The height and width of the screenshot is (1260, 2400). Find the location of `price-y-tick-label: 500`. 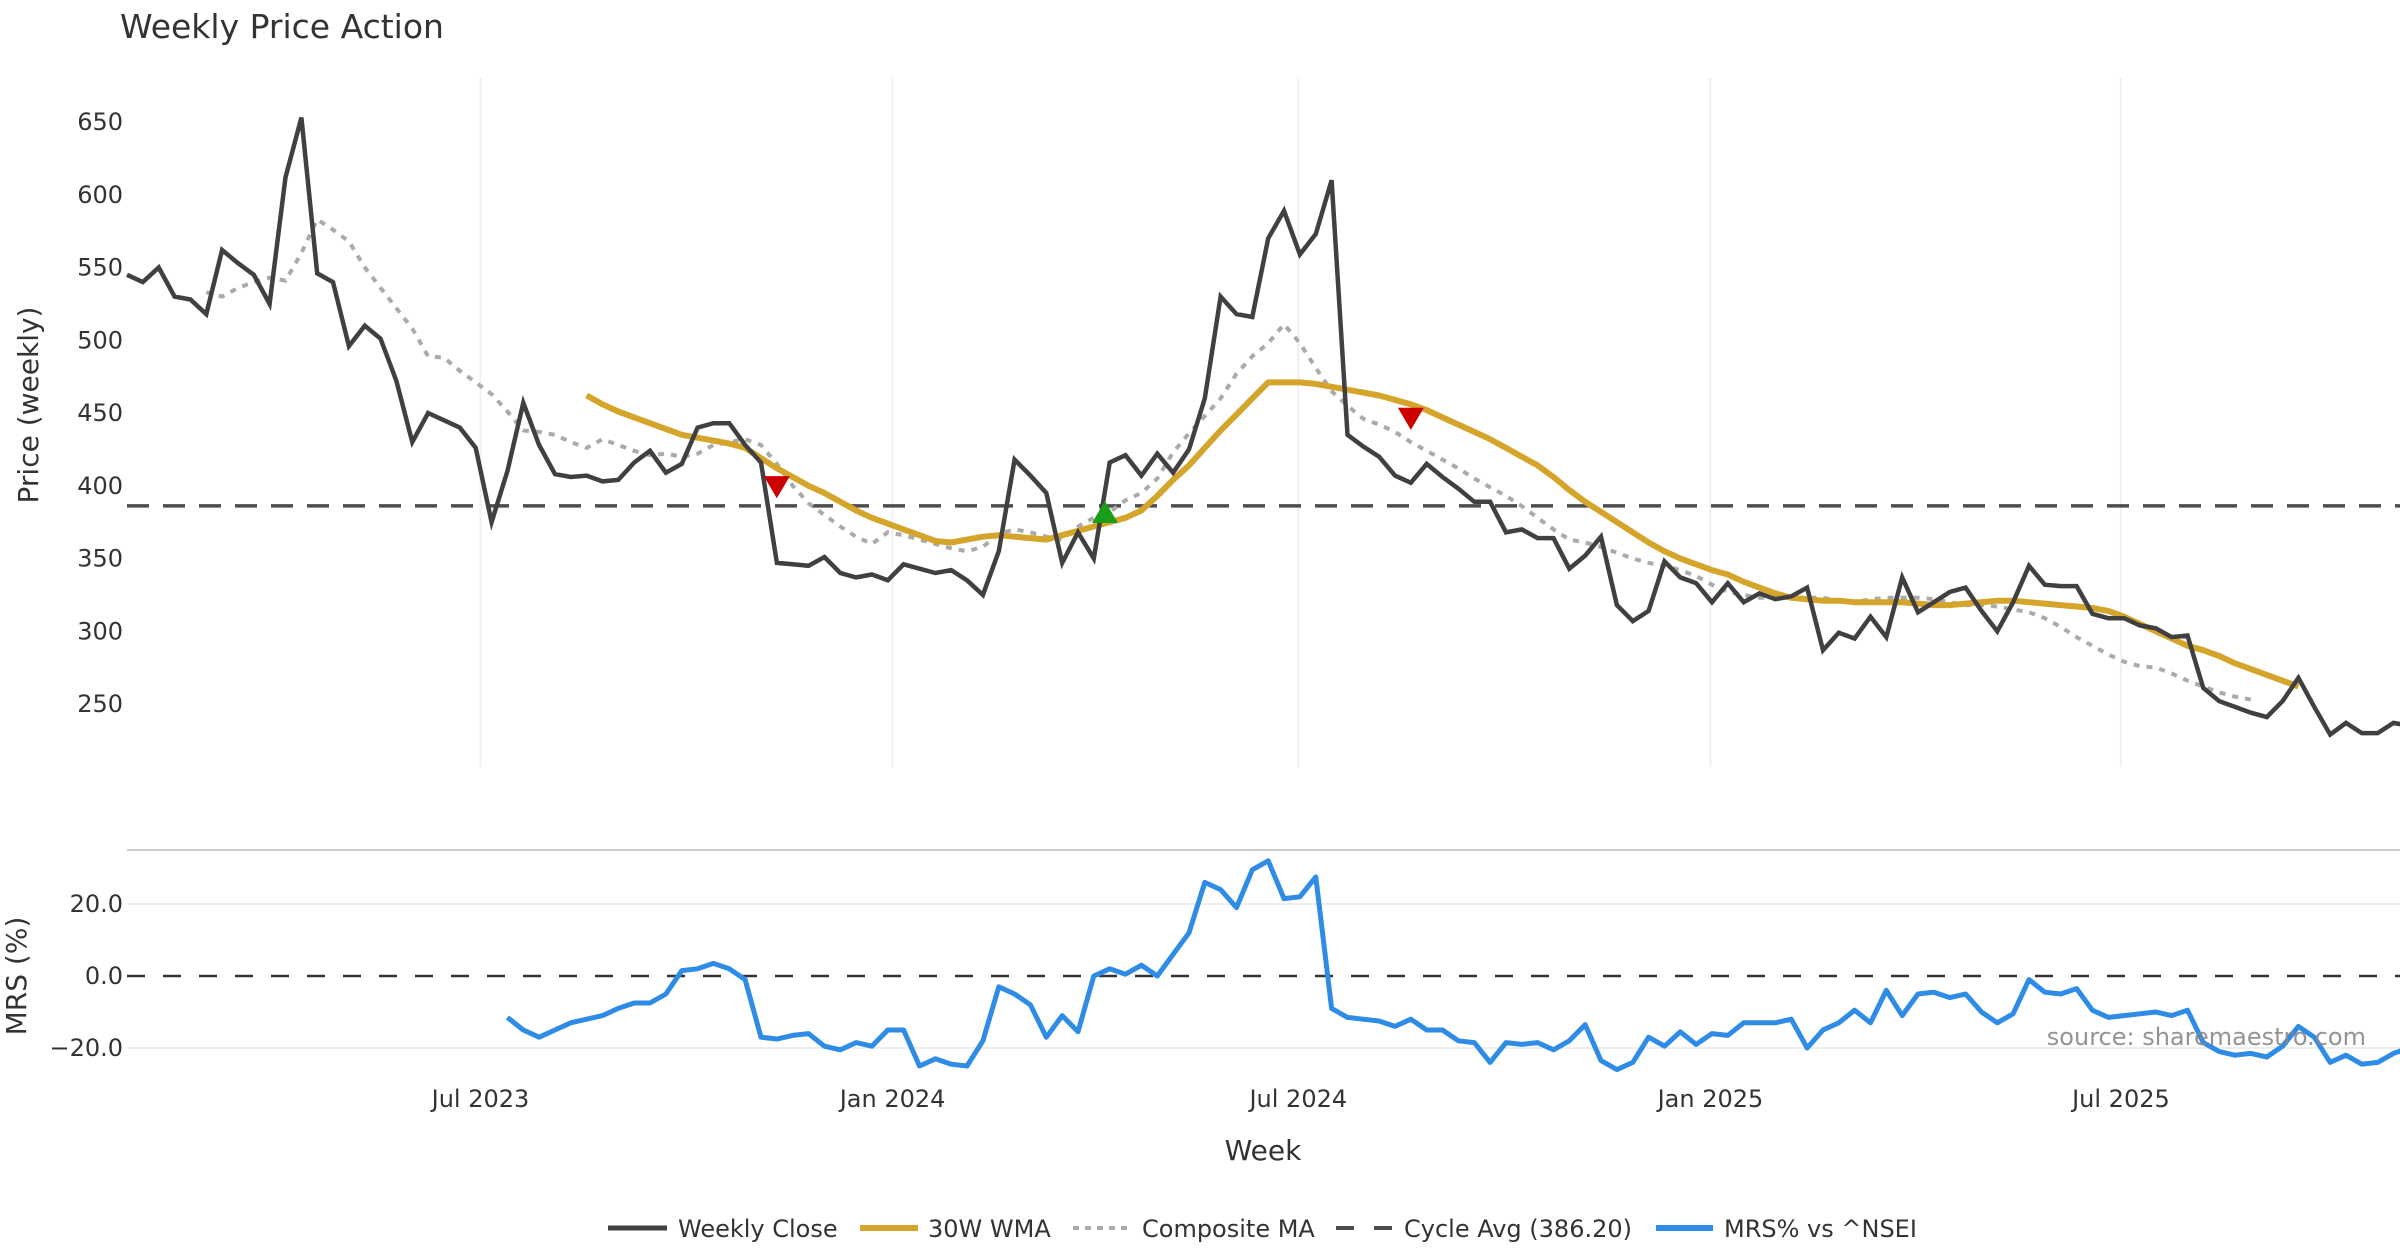

price-y-tick-label: 500 is located at coordinates (100, 340).